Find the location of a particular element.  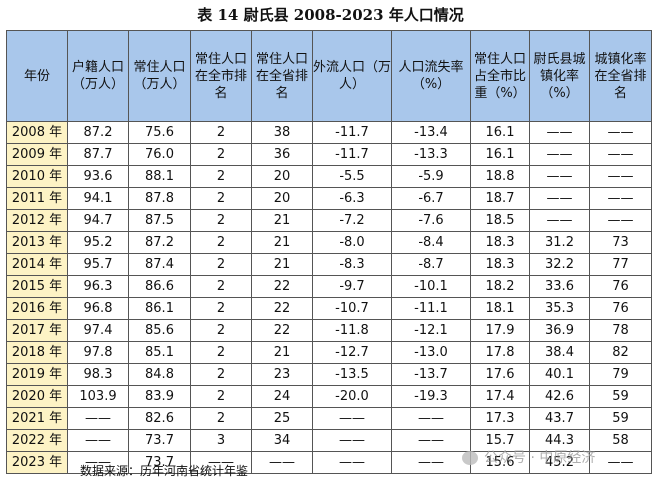

data-cell: 96.8 is located at coordinates (98, 308).